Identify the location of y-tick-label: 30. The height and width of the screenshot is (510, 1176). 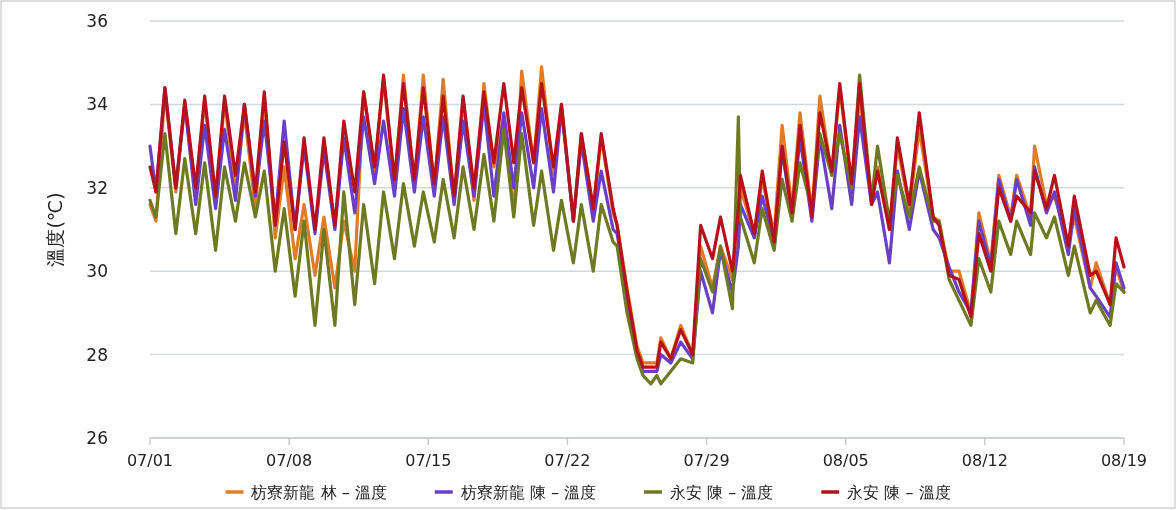
(97, 271).